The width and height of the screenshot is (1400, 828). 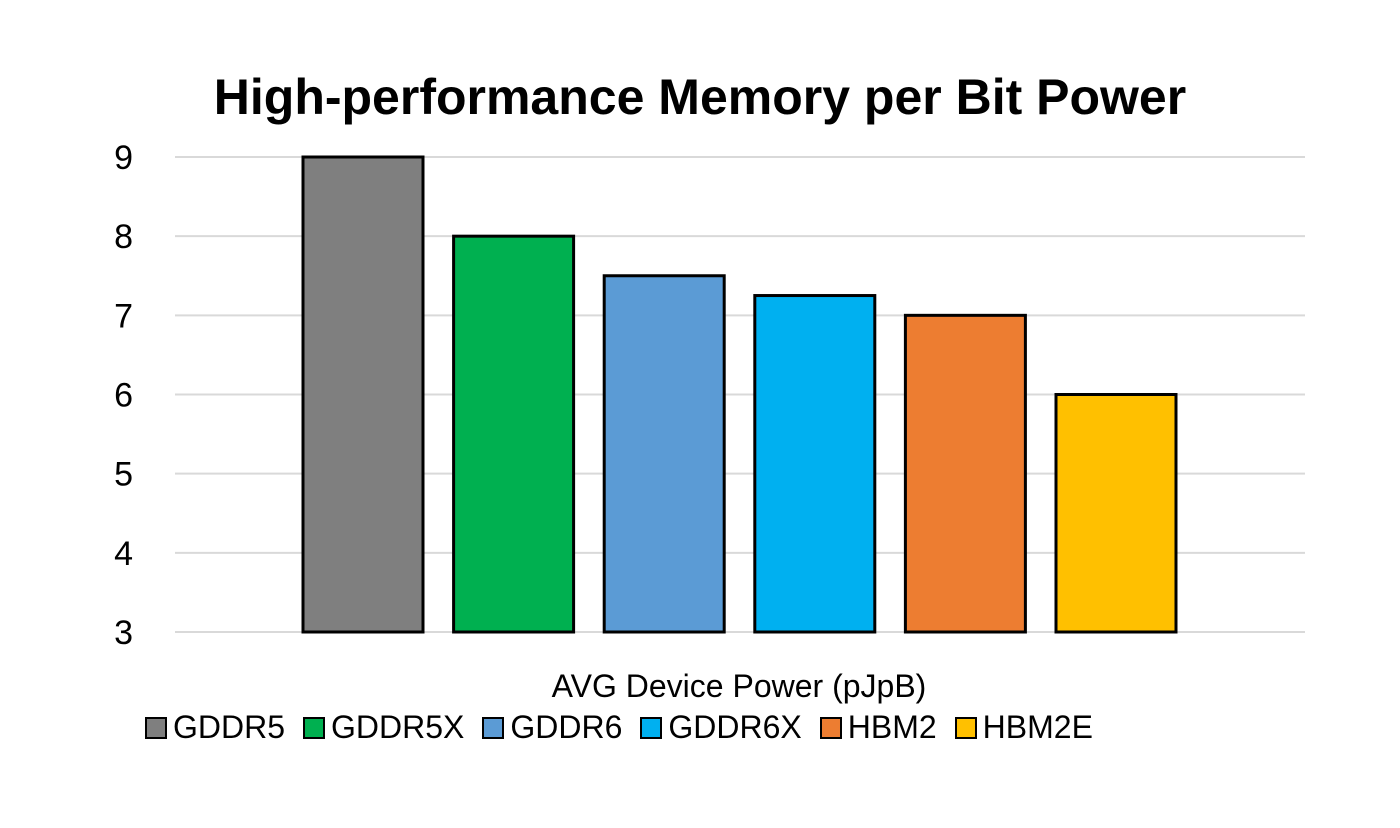 What do you see at coordinates (123, 554) in the screenshot?
I see `y-tick-label: 4` at bounding box center [123, 554].